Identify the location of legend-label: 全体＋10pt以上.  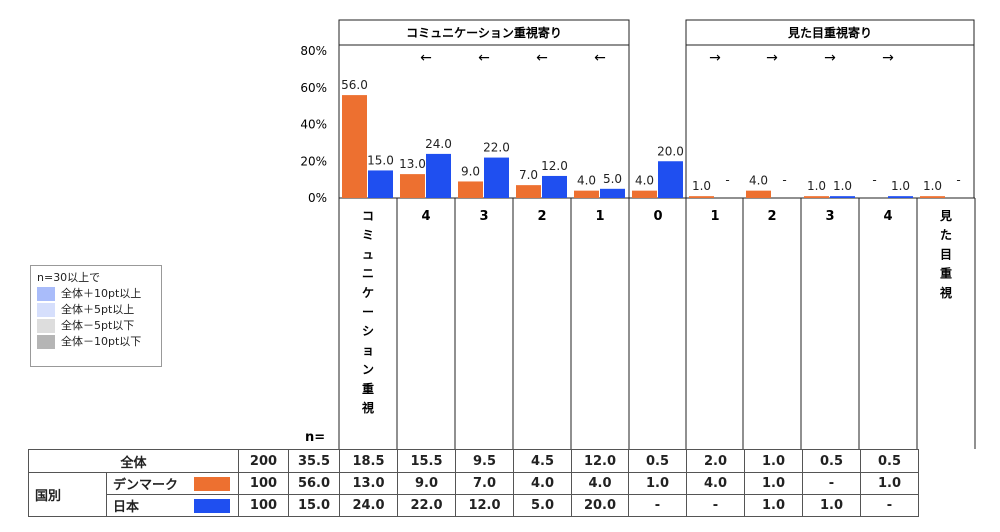
(101, 293).